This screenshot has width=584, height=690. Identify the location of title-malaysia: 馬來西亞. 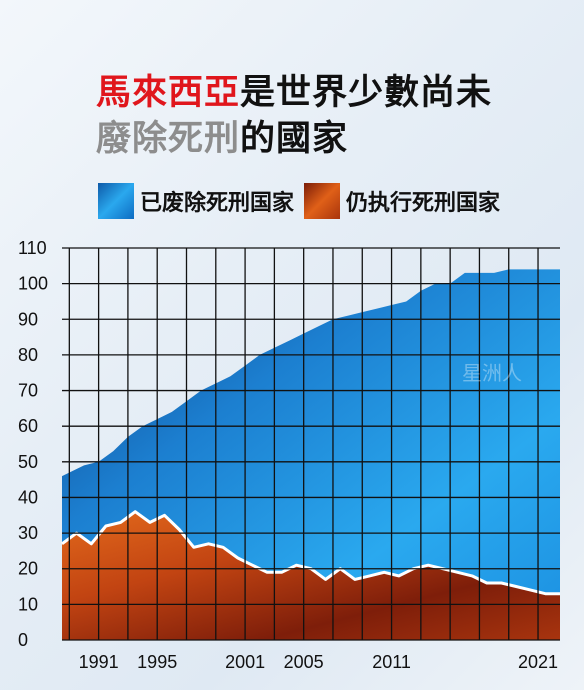
(168, 93).